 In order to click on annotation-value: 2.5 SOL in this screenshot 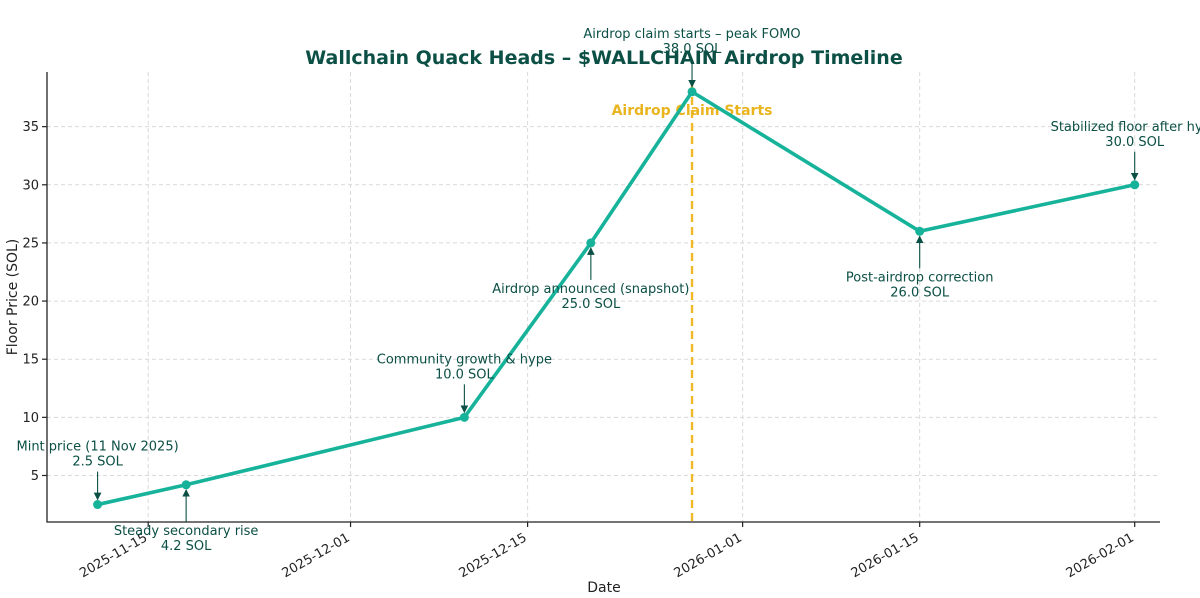, I will do `click(97, 462)`.